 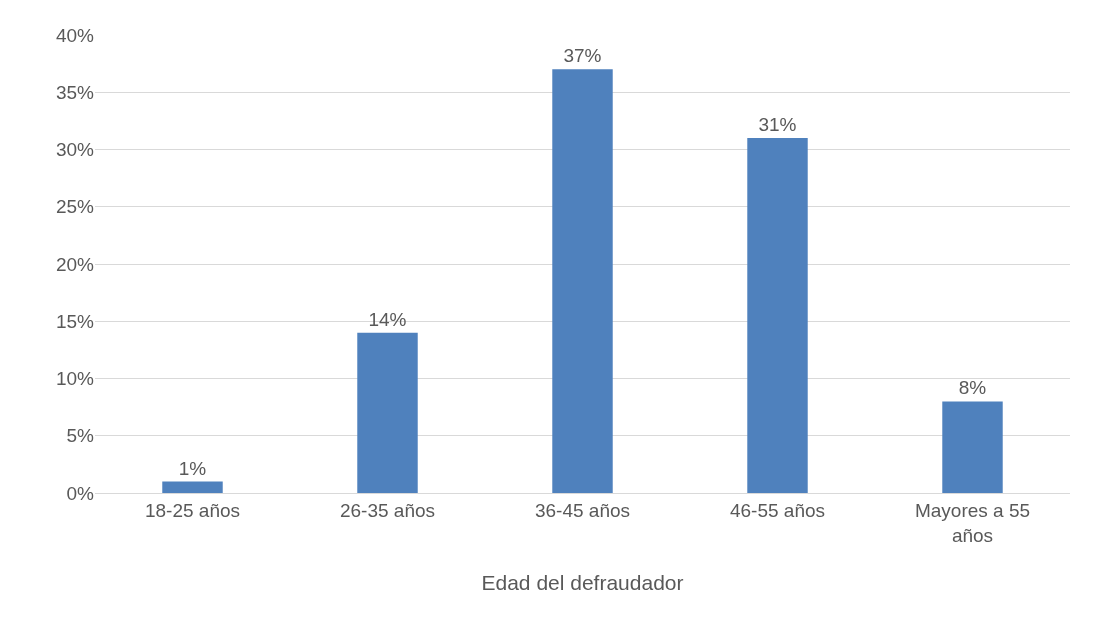 What do you see at coordinates (387, 319) in the screenshot?
I see `data-label: 14%` at bounding box center [387, 319].